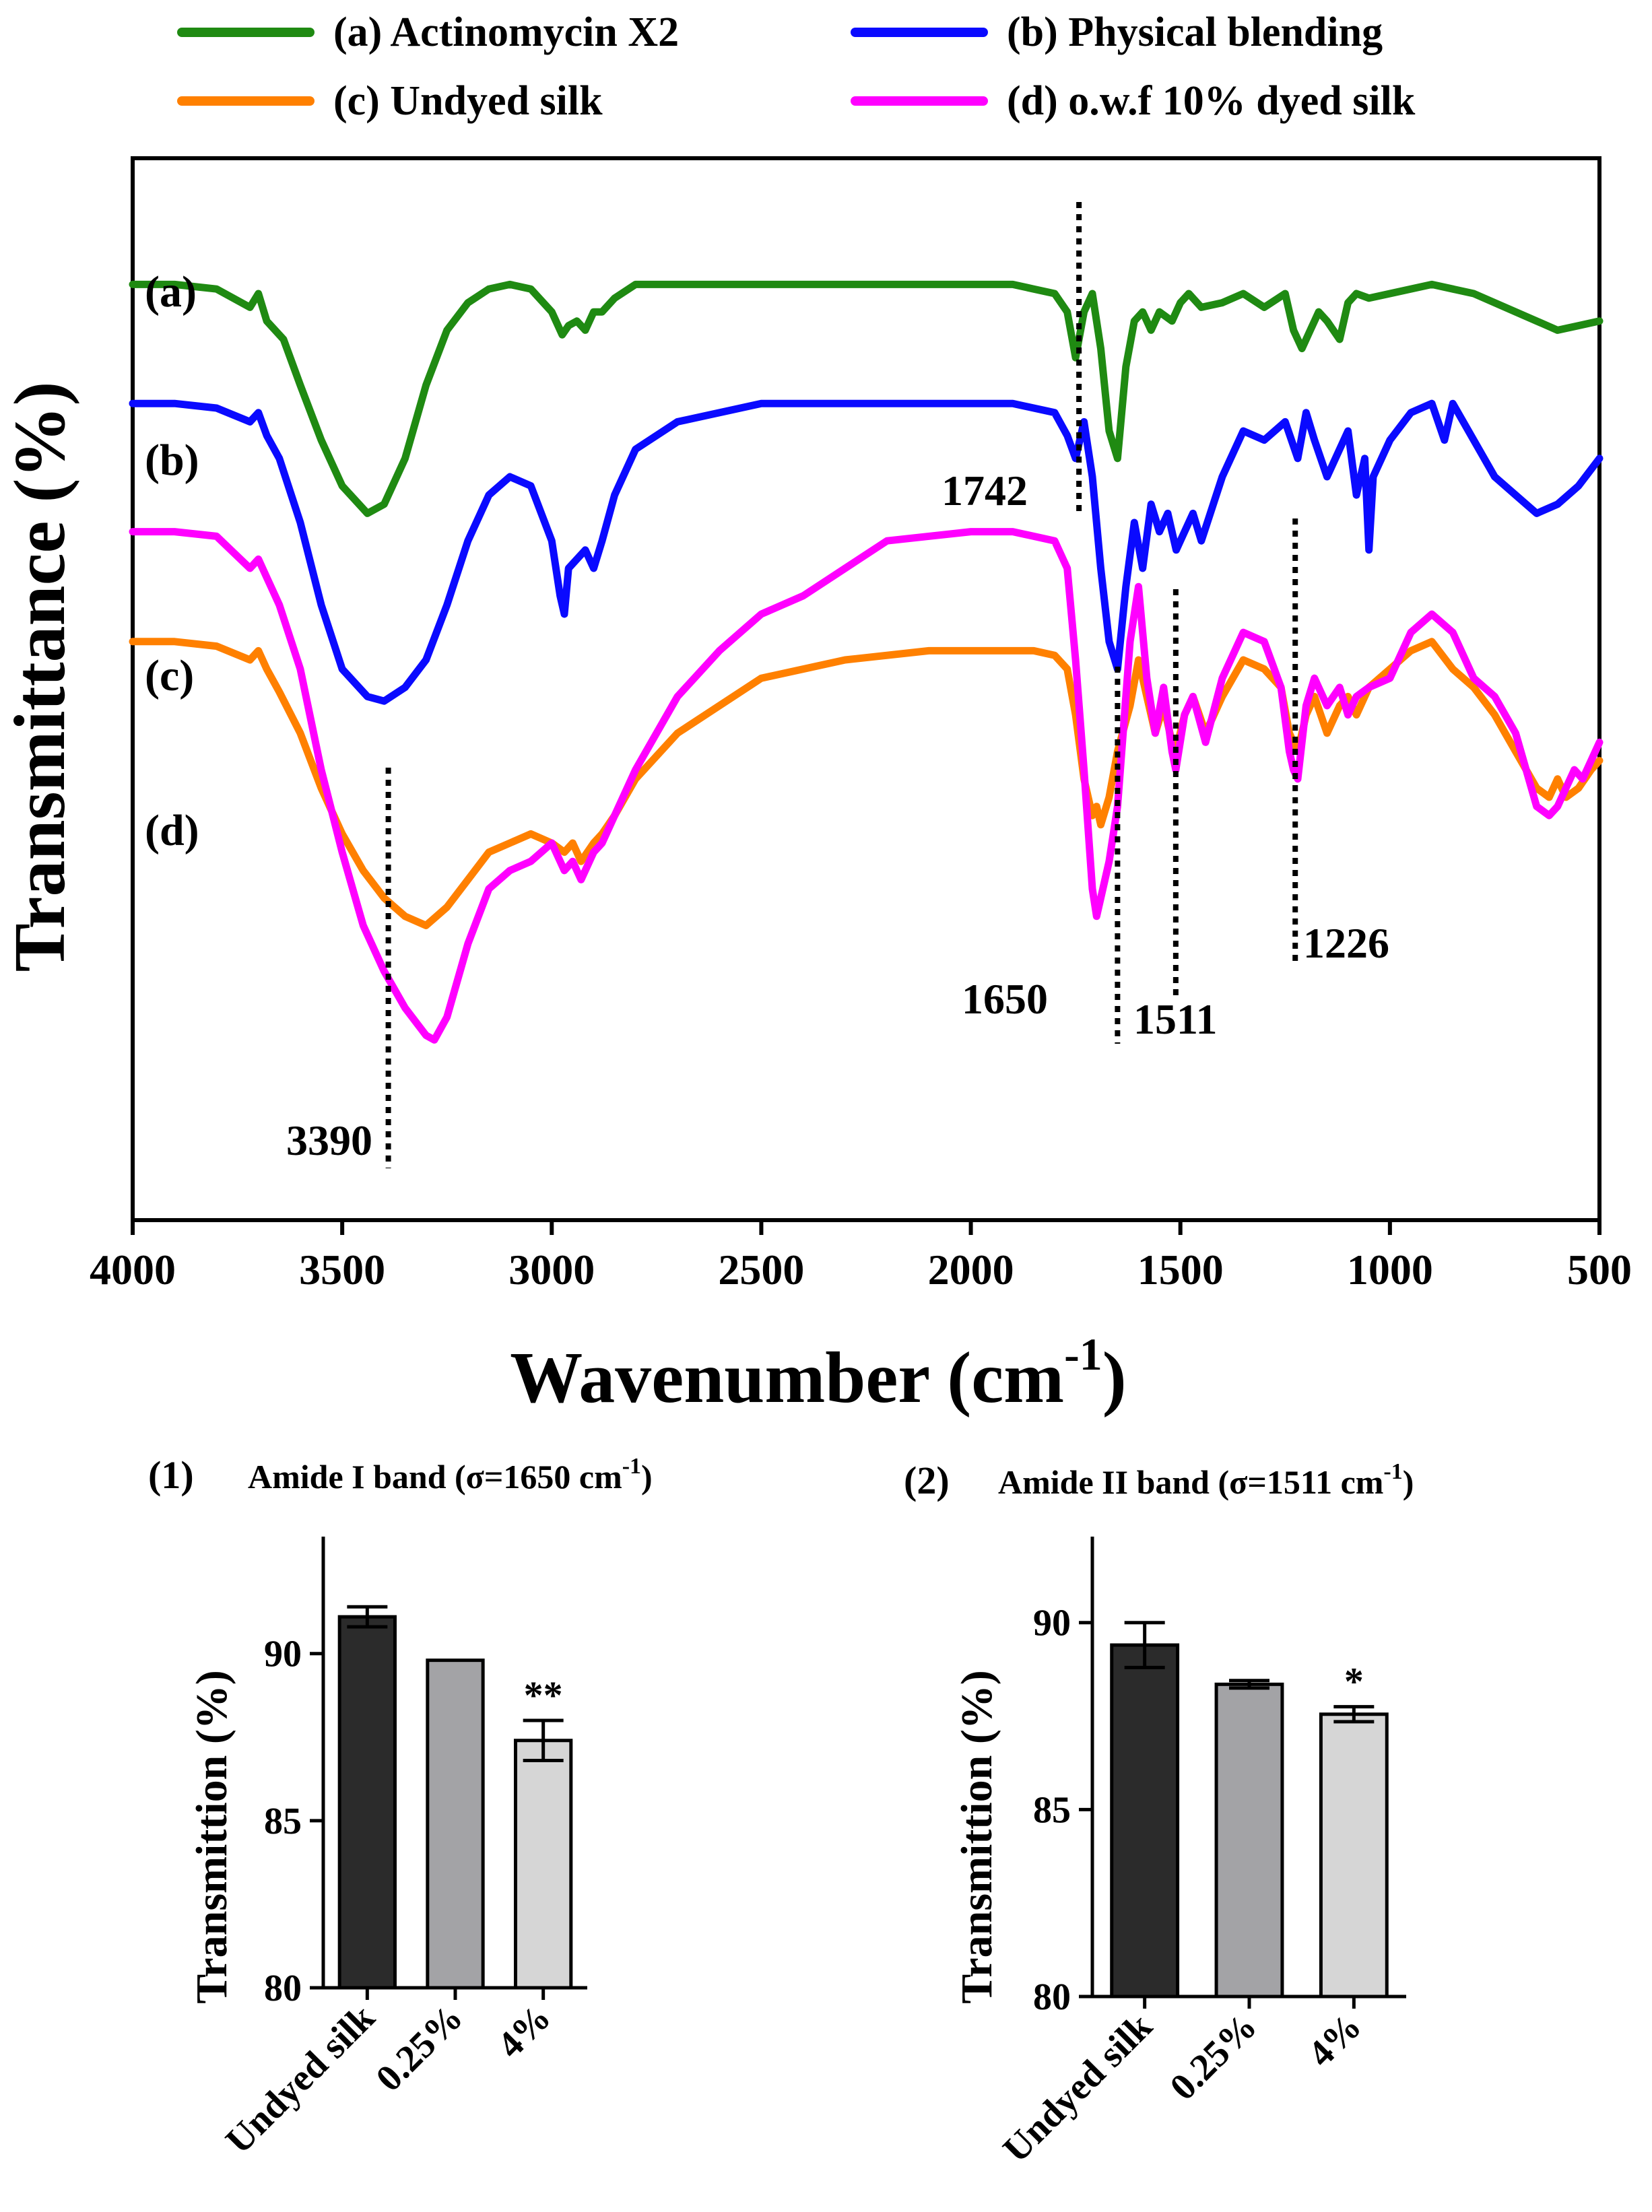 The height and width of the screenshot is (2212, 1652). I want to click on series-line-b, so click(866, 552).